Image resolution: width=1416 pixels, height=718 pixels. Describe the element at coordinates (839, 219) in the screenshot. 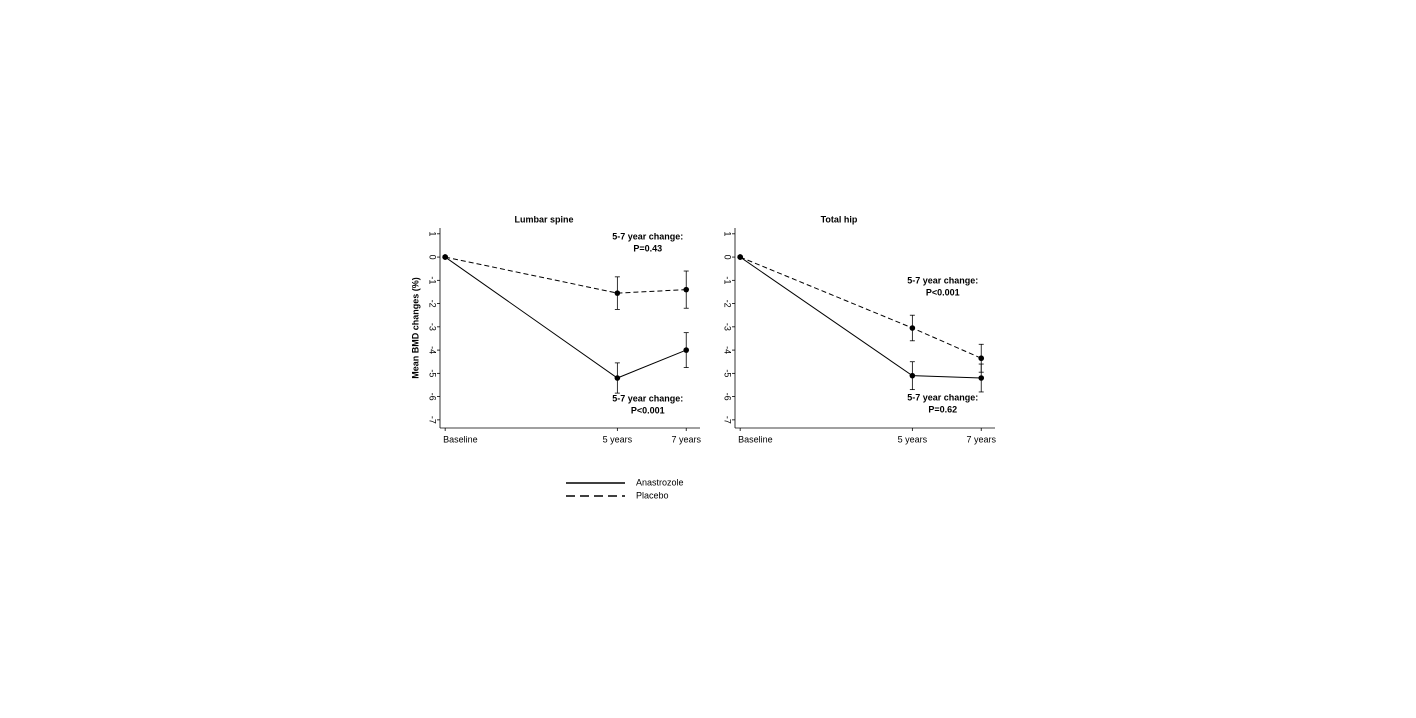

I see `chart-title: Total hip` at that location.